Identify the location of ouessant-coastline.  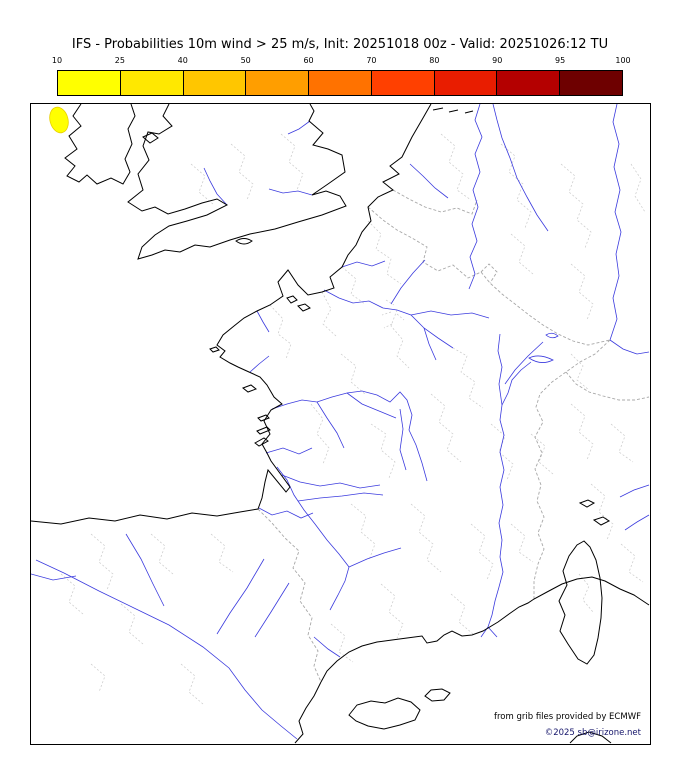
(214, 349).